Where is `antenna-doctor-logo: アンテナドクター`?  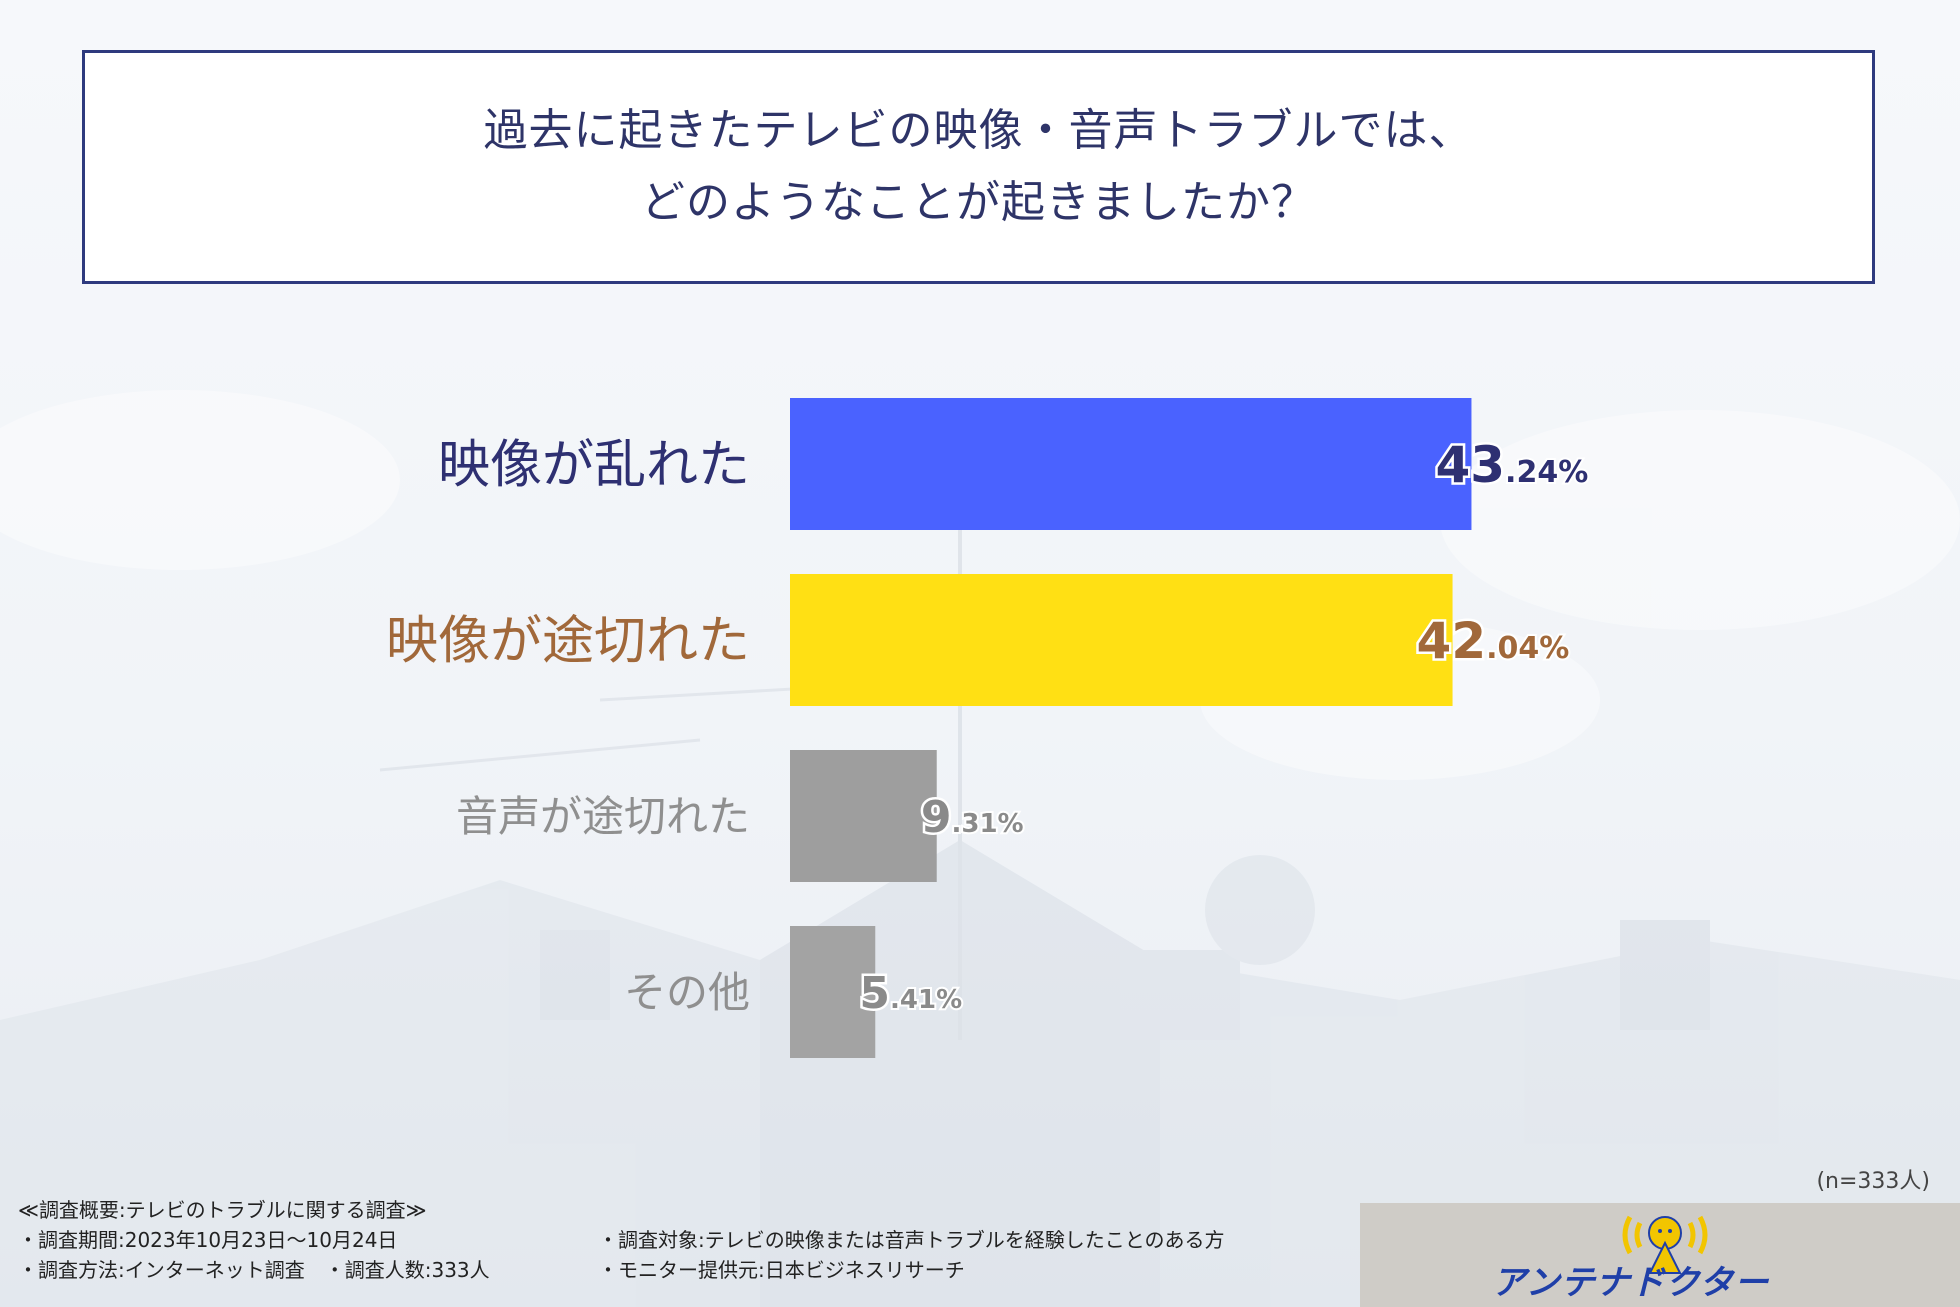
antenna-doctor-logo: アンテナドクター is located at coordinates (1660, 1255).